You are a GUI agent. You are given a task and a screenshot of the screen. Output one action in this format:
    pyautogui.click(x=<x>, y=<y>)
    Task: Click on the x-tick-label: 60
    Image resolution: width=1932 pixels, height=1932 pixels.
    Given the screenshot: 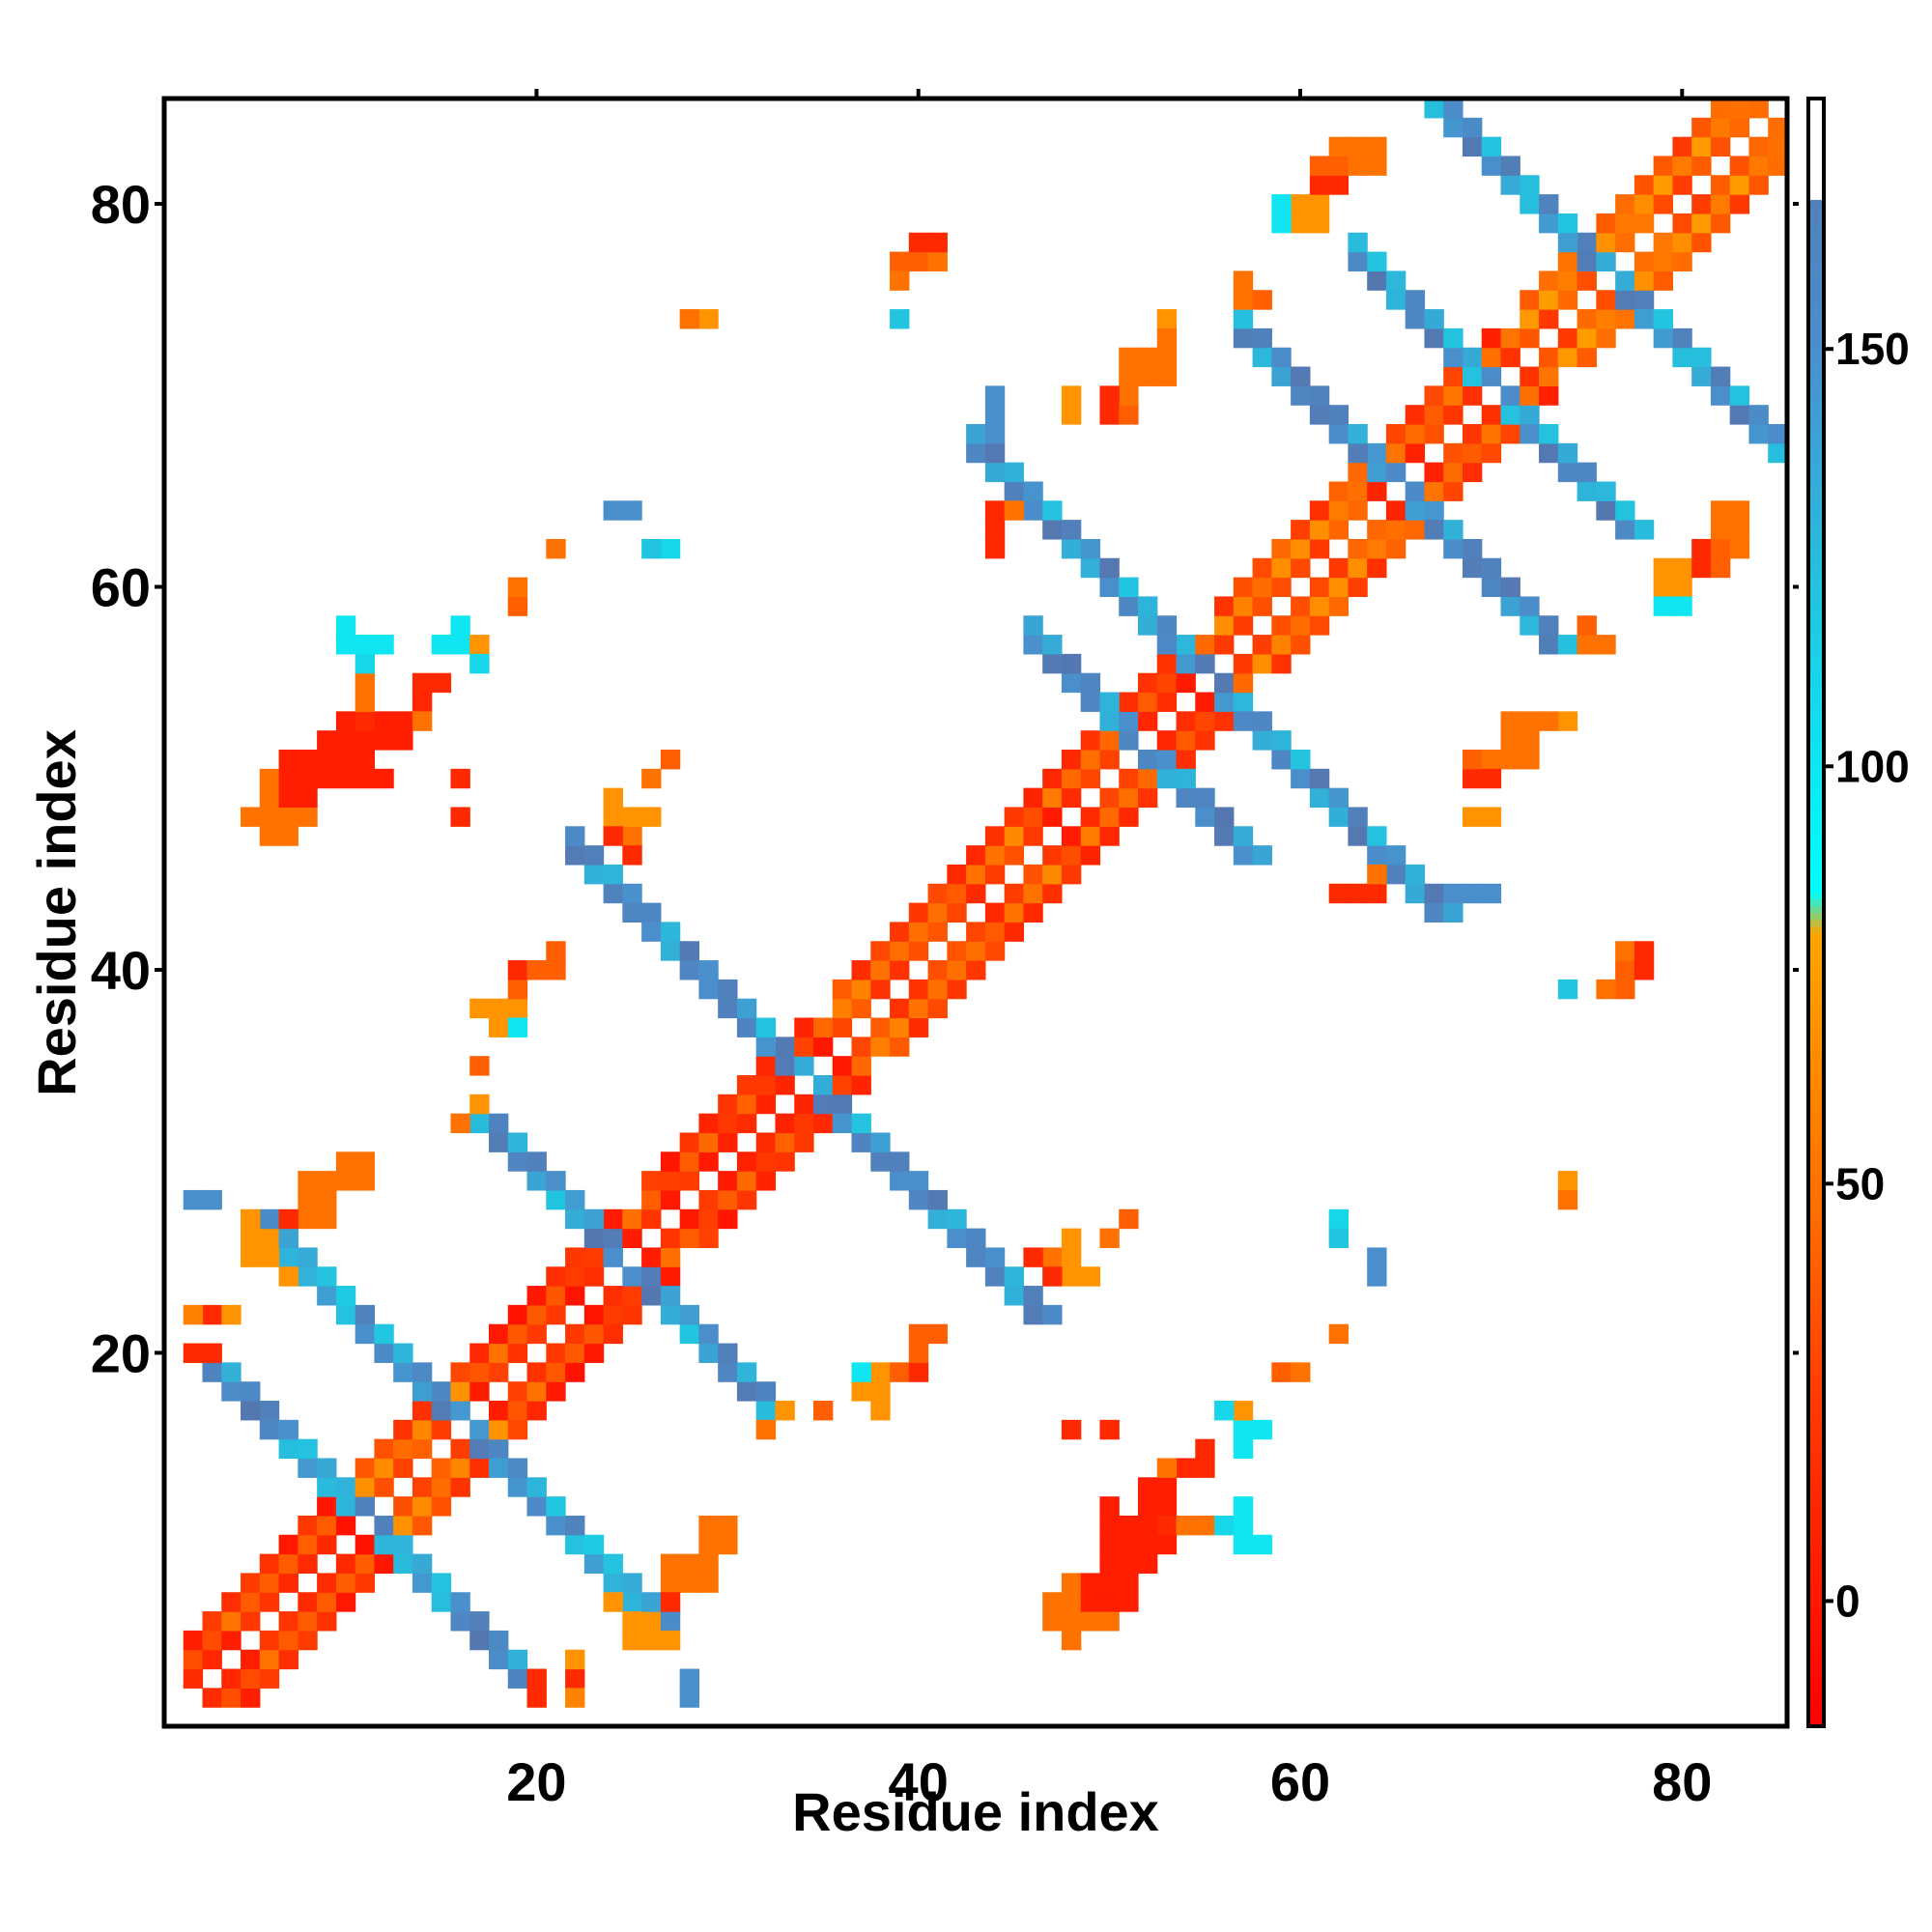 What is the action you would take?
    pyautogui.click(x=1300, y=1781)
    